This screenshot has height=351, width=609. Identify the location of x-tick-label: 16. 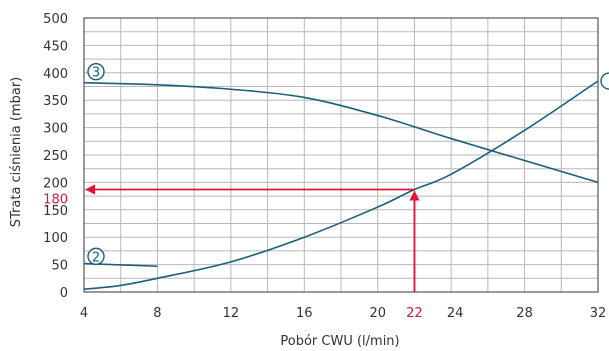
(304, 313).